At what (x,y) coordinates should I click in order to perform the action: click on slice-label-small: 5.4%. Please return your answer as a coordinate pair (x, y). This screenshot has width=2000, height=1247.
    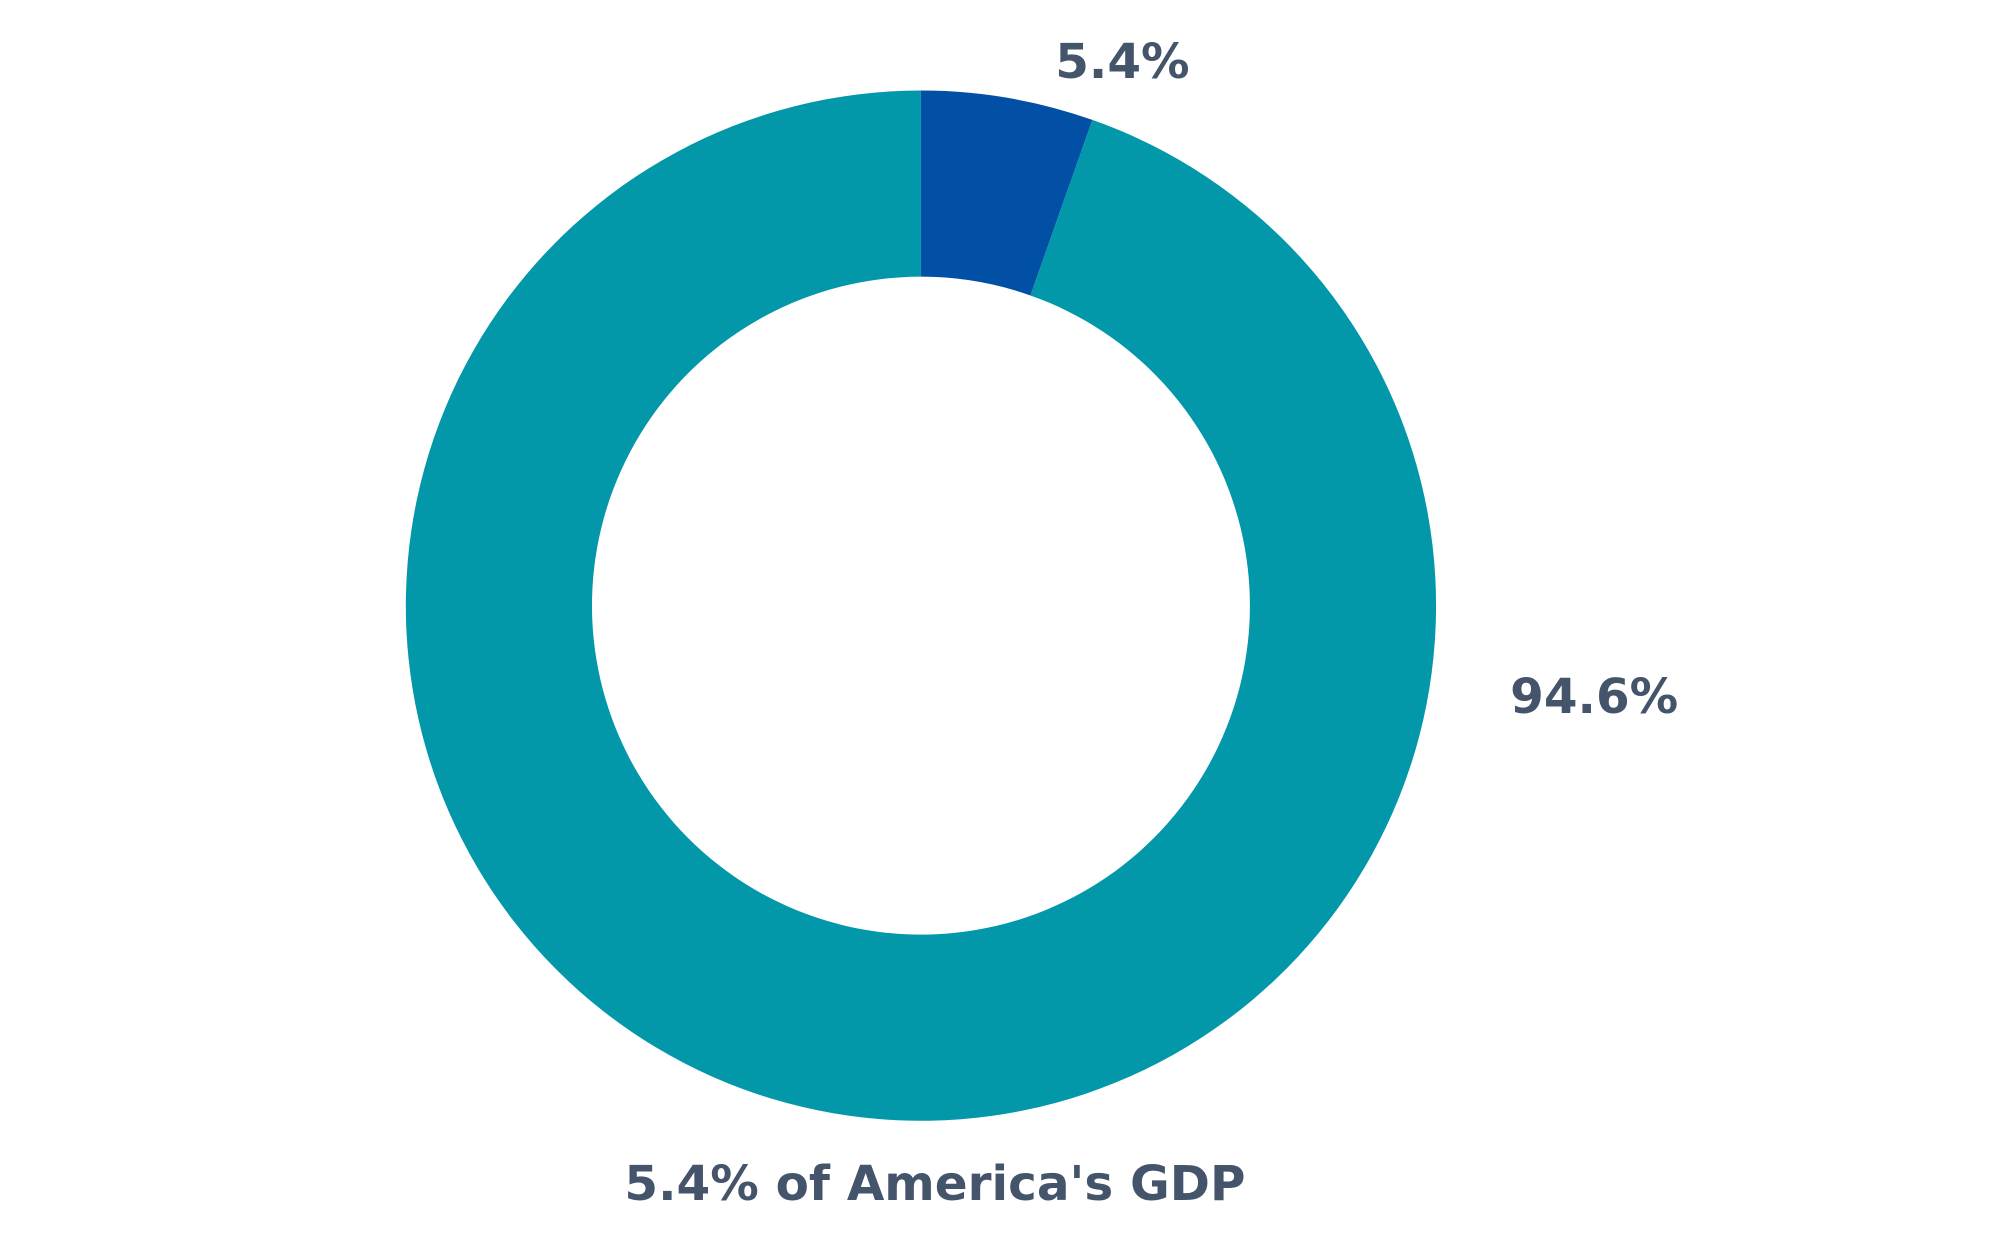
    Looking at the image, I should click on (1122, 62).